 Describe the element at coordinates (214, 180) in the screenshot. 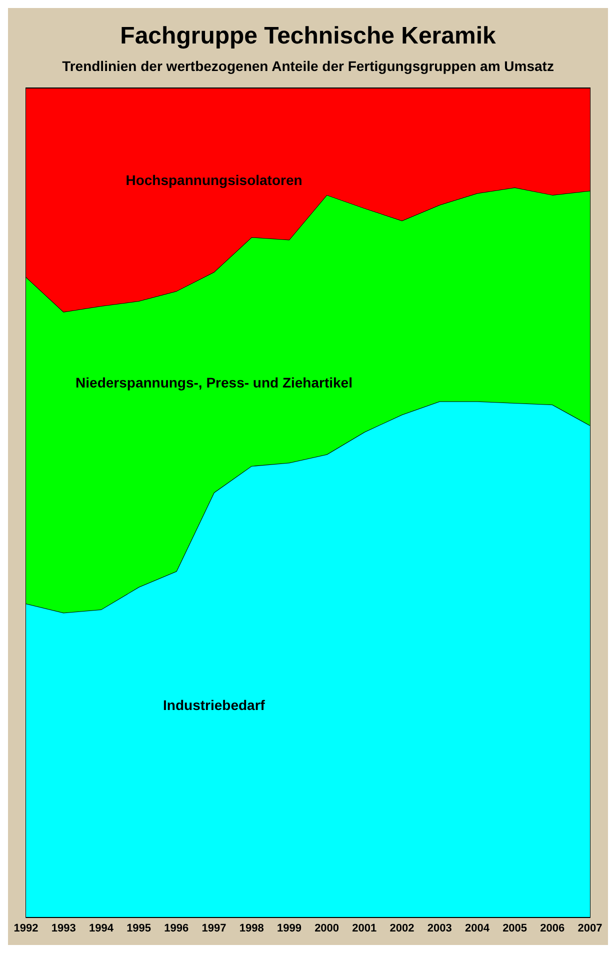

I see `series-label: Hochspannungsisolatoren` at that location.